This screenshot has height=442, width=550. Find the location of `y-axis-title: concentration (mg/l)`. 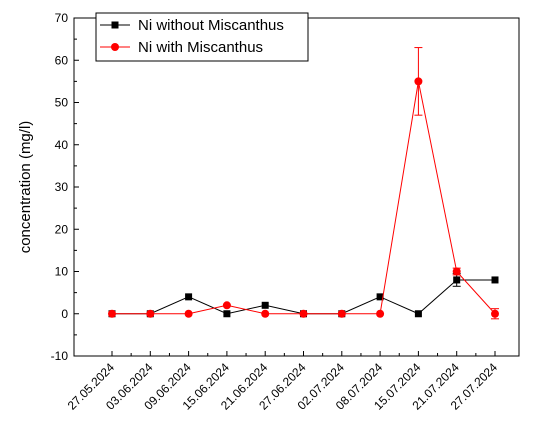

y-axis-title: concentration (mg/l) is located at coordinates (25, 187).